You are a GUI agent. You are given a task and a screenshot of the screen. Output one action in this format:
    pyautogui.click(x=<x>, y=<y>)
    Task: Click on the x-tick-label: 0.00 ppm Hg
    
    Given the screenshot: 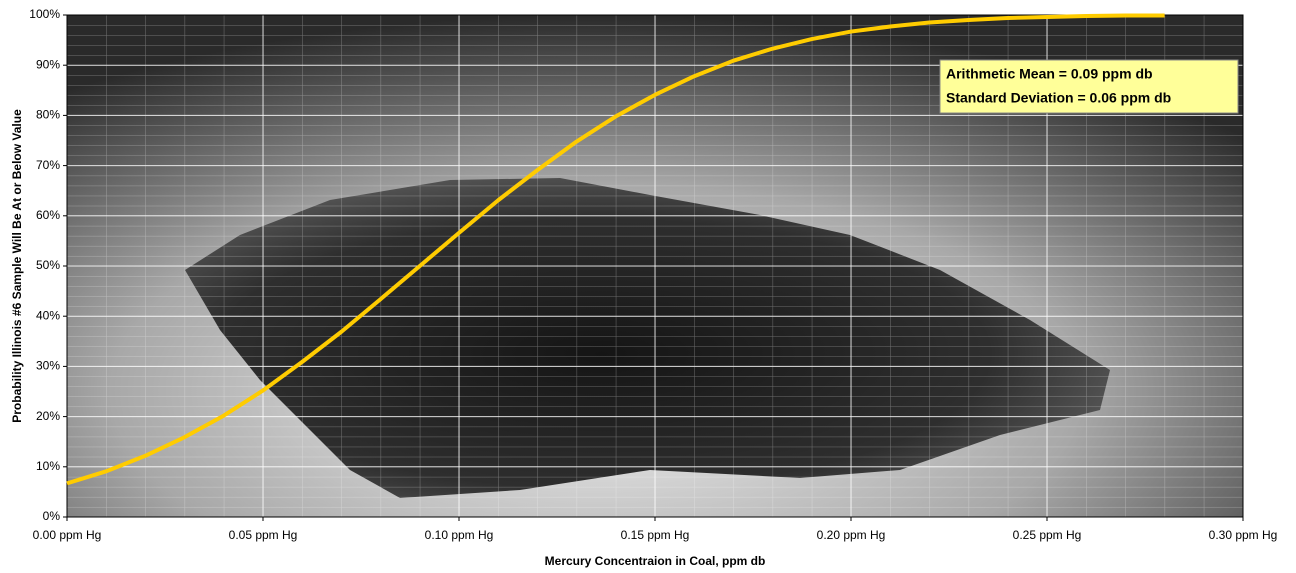 What is the action you would take?
    pyautogui.click(x=67, y=535)
    